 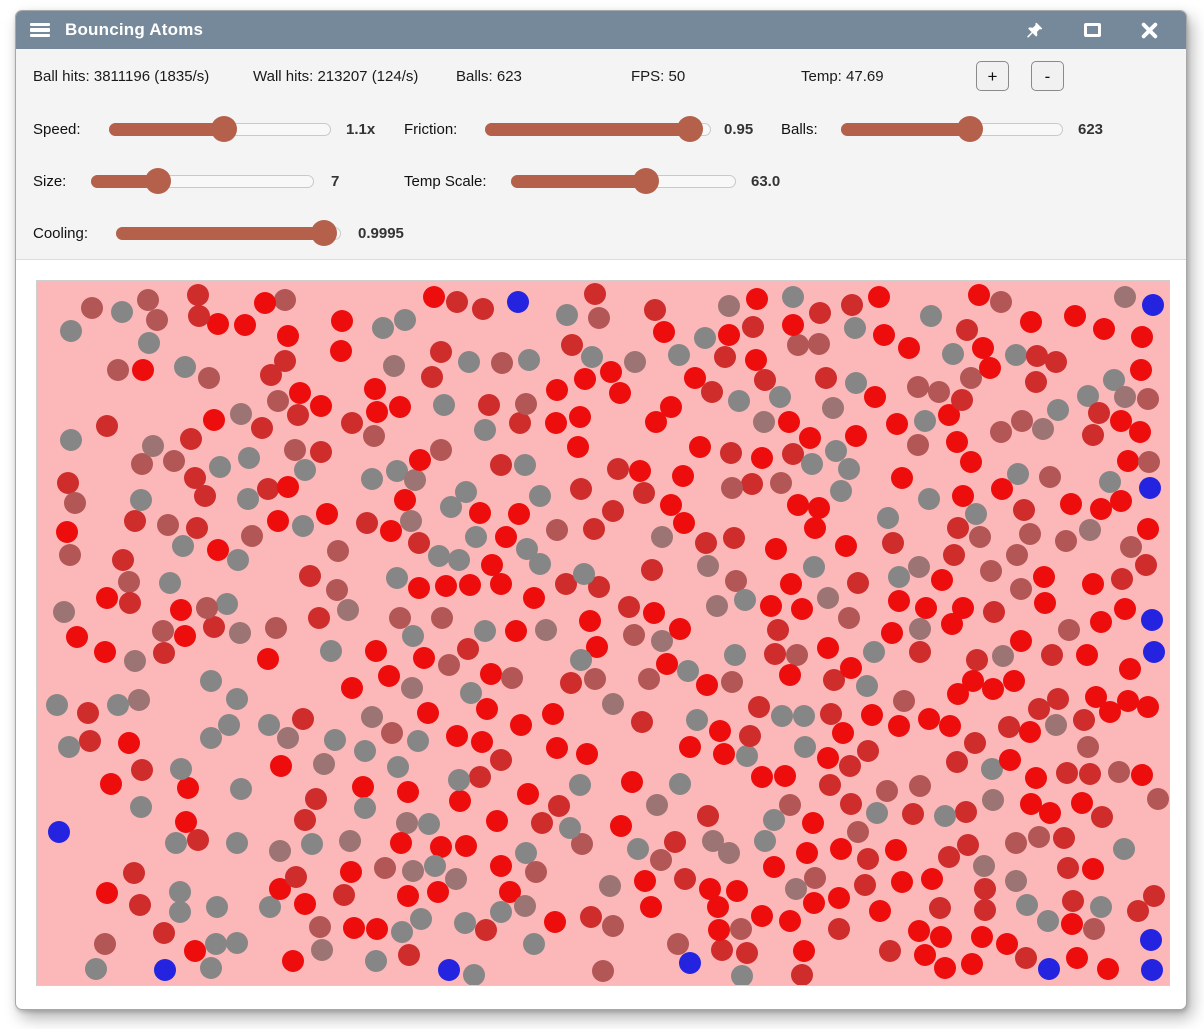 What do you see at coordinates (166, 129) in the screenshot?
I see `speed-slider-fill` at bounding box center [166, 129].